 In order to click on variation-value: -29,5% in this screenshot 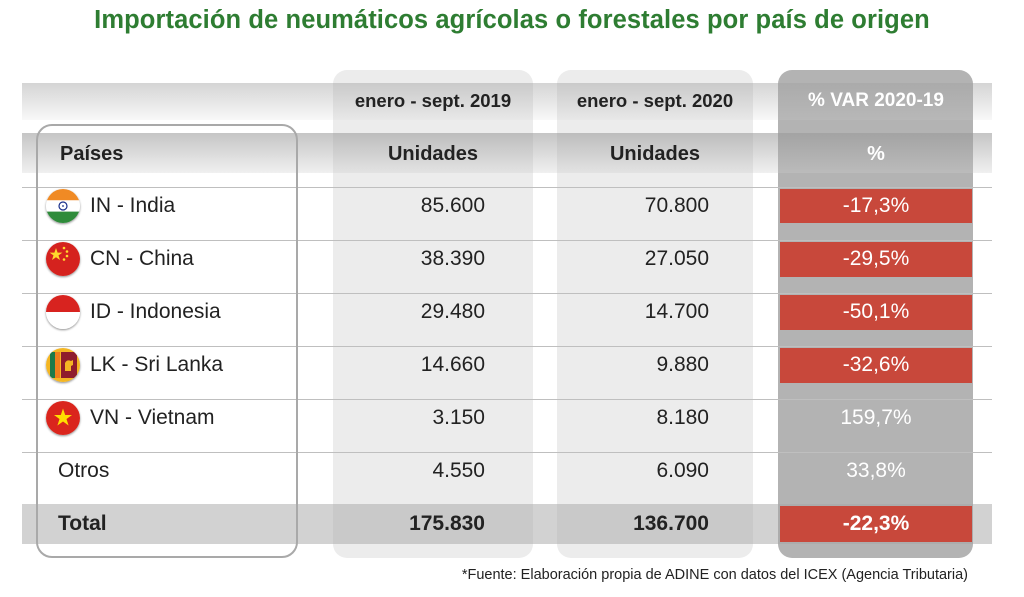, I will do `click(876, 258)`.